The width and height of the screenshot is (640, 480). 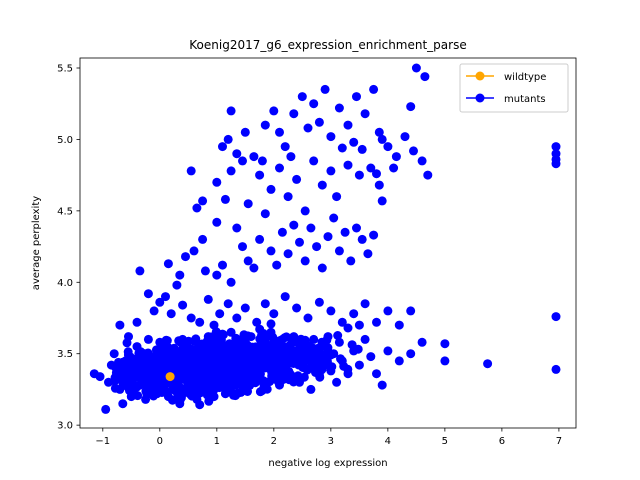 I want to click on x-tick-label: 3, so click(x=331, y=441).